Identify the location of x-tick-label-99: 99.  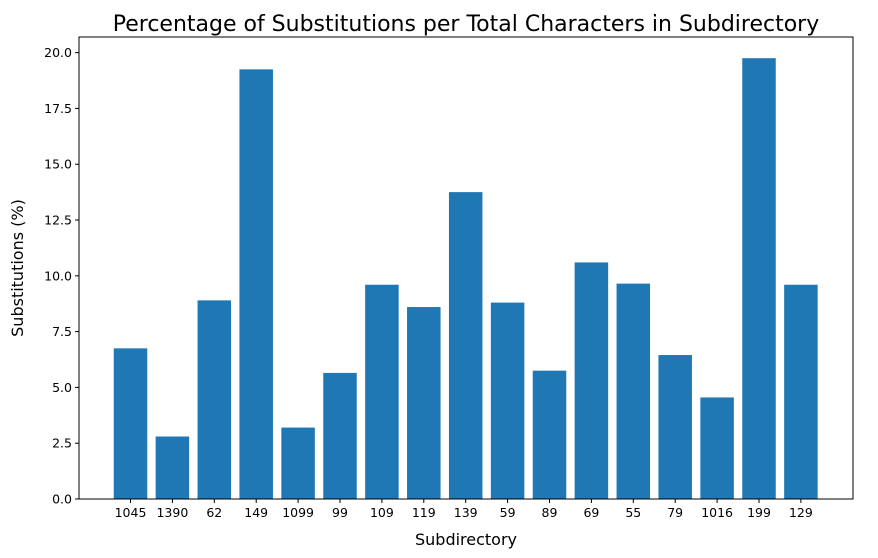
(340, 512).